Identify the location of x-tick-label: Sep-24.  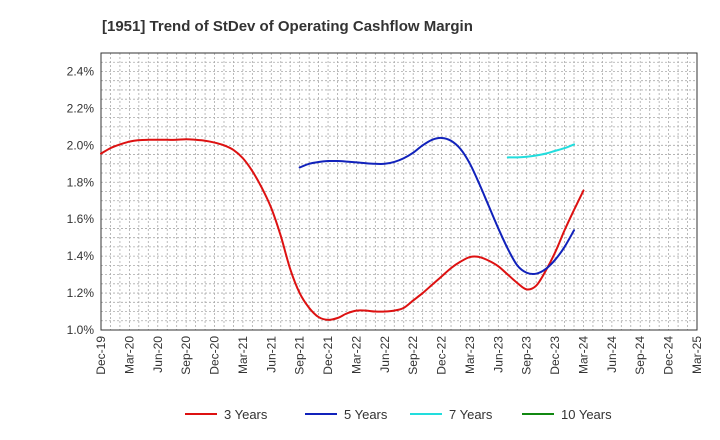
(640, 355).